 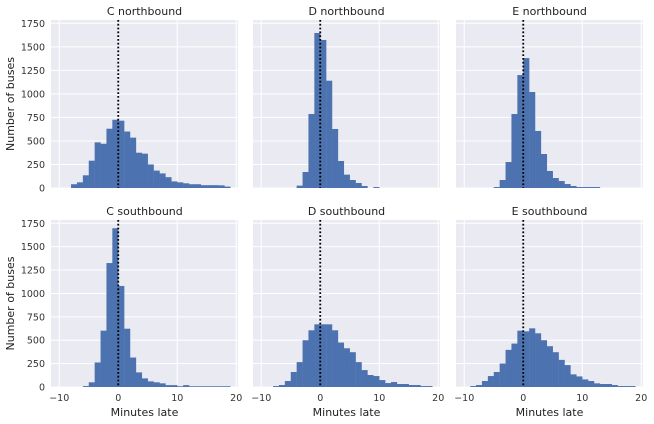 I want to click on panel-e-southbound: −10 0 10 20 E southbound Minutes late, so click(x=550, y=312).